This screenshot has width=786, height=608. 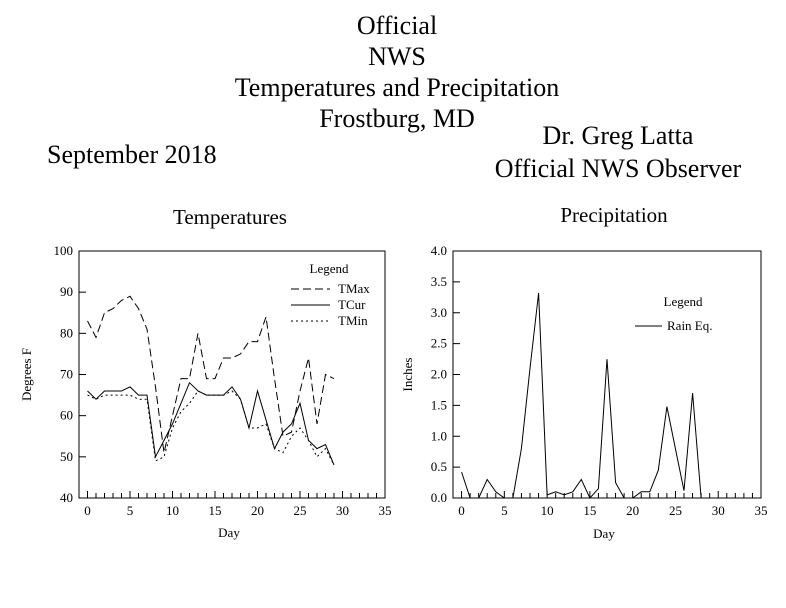 I want to click on y-tick-label: 90, so click(x=66, y=291).